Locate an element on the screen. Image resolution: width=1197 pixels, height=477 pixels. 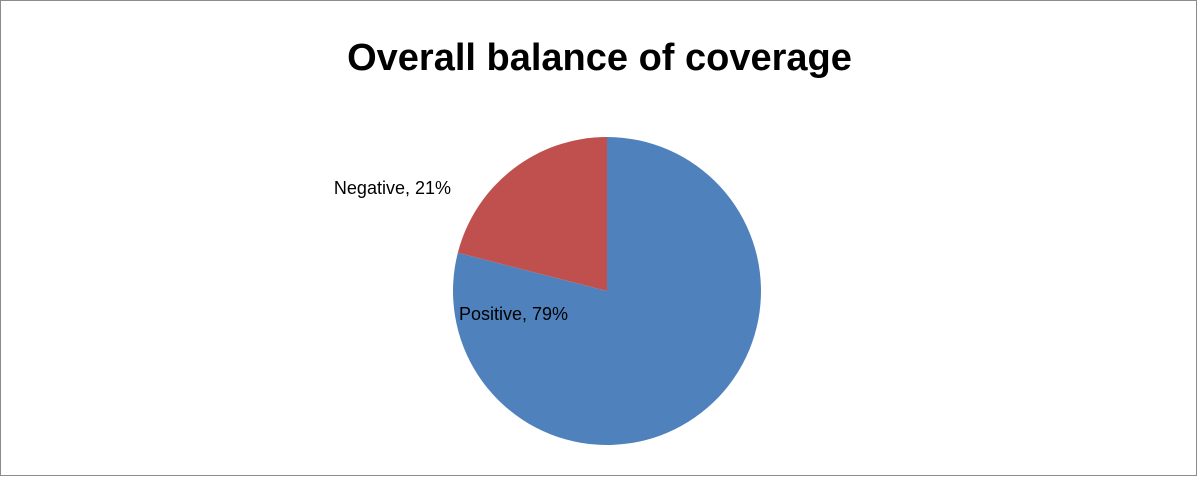
data-label-negative: Negative, 21% is located at coordinates (392, 188).